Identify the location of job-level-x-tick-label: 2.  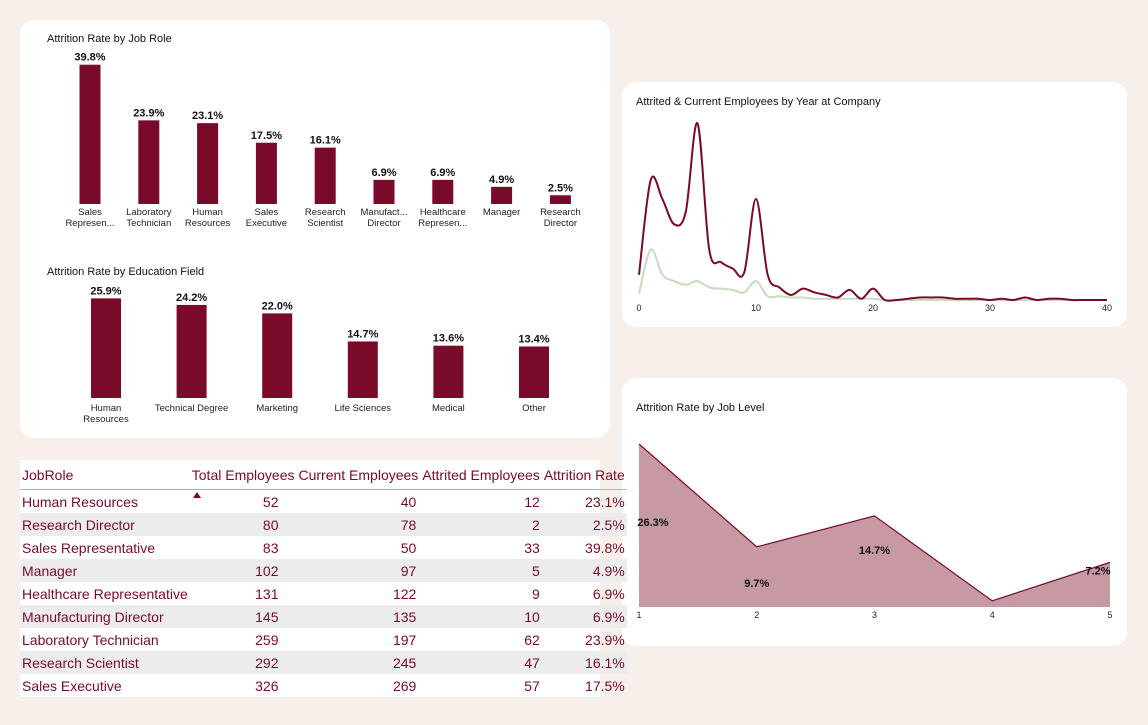
(756, 615).